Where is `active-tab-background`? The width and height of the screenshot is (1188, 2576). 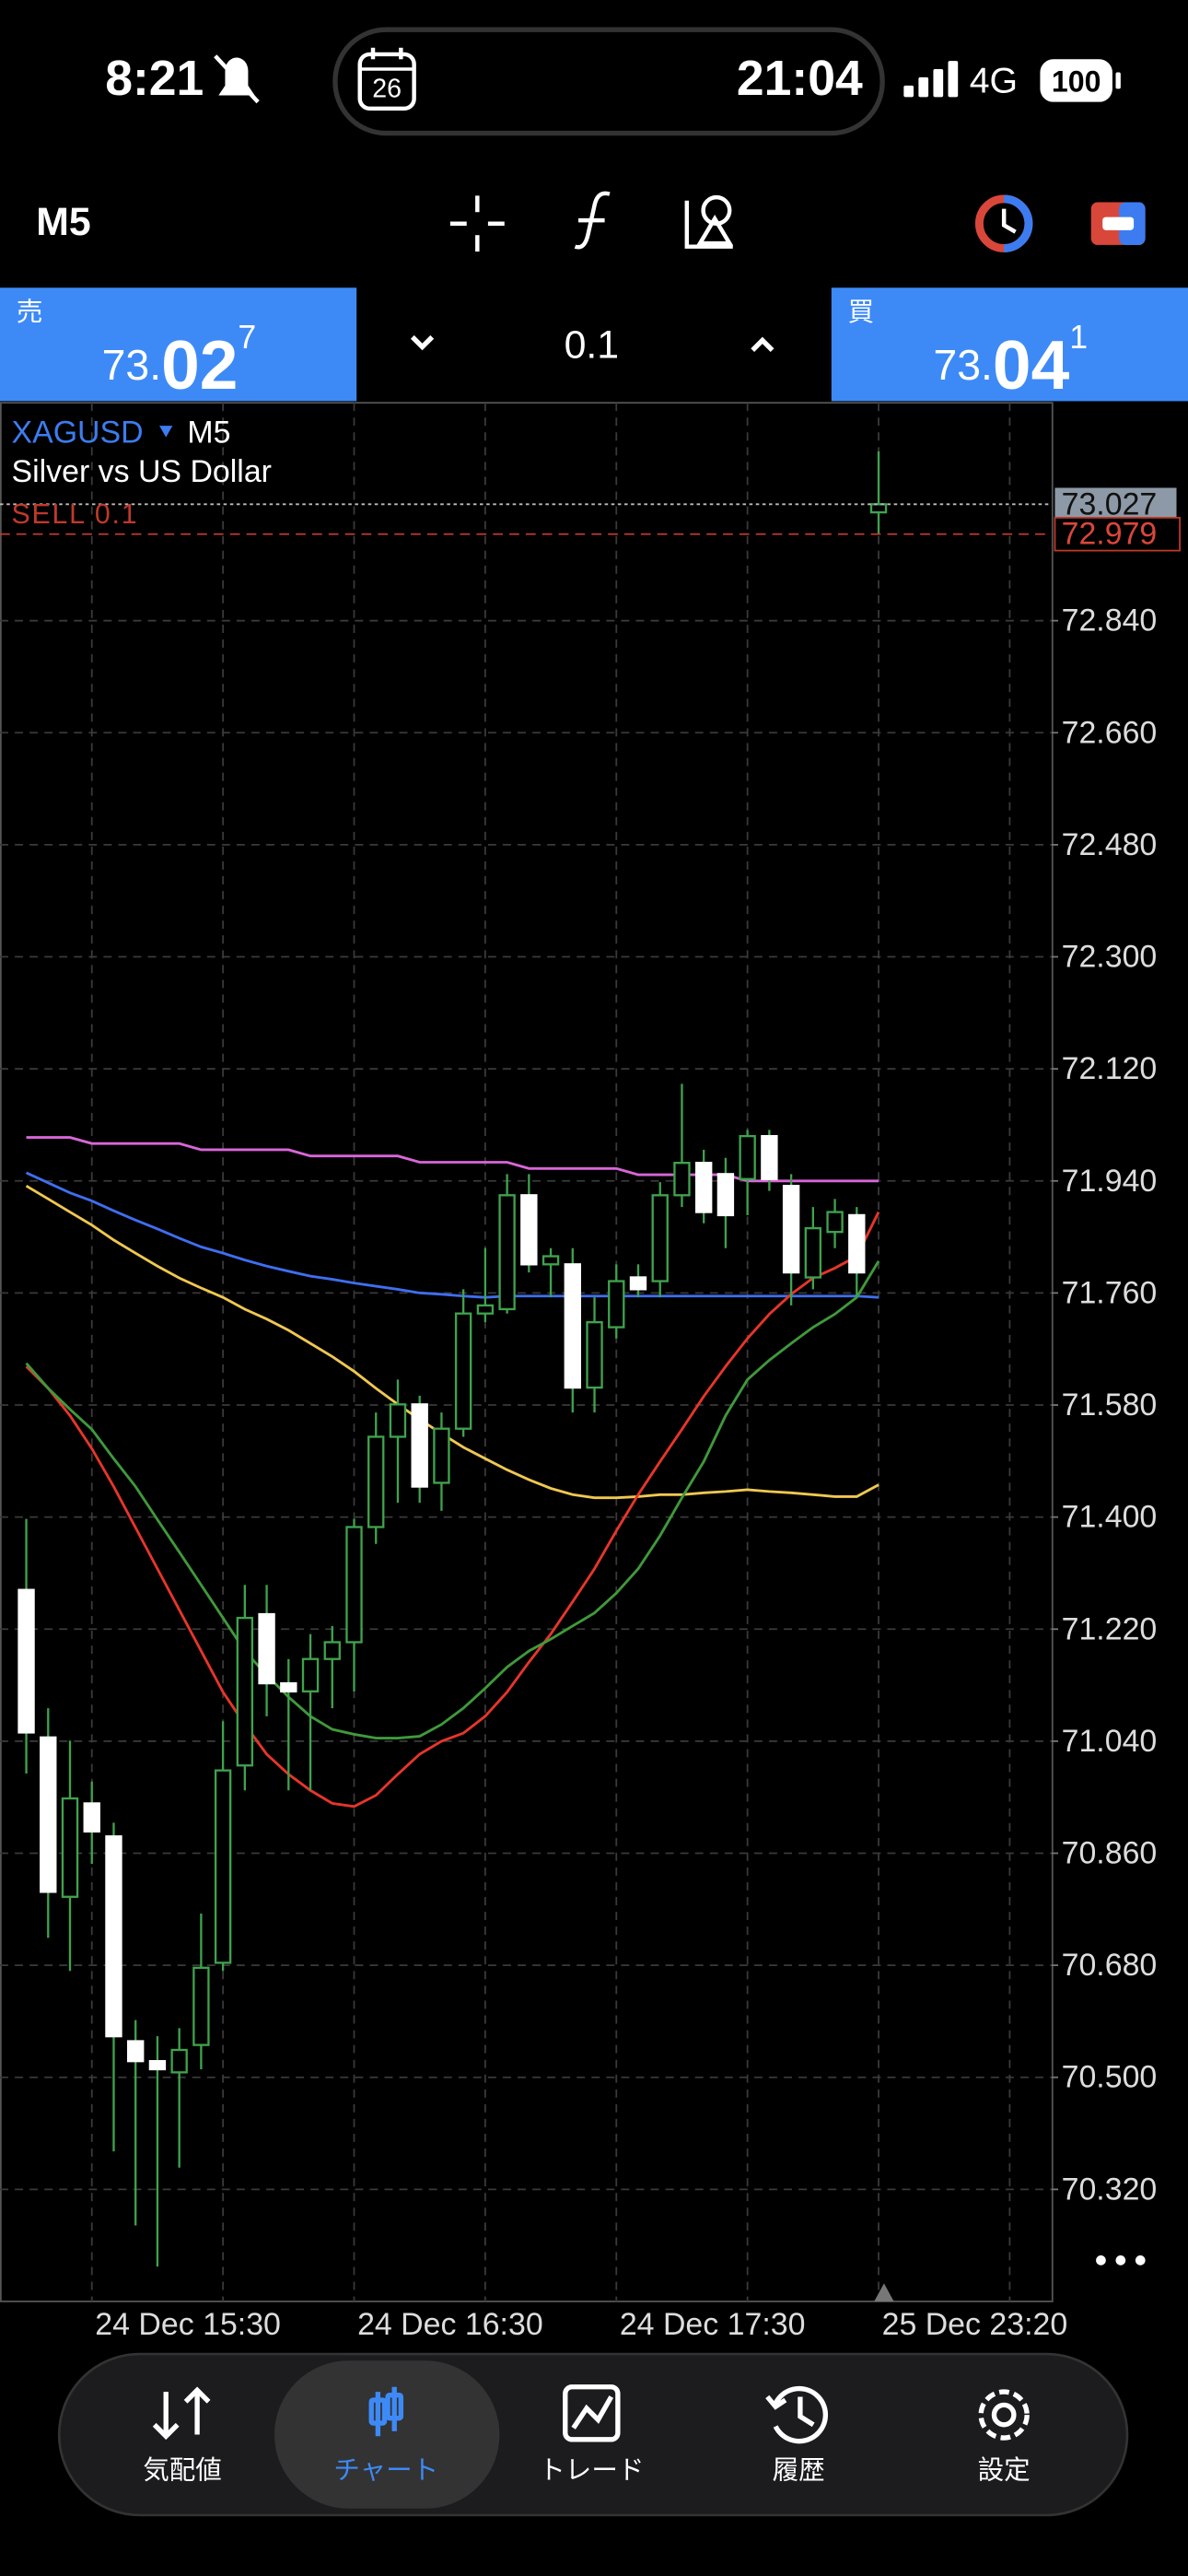
active-tab-background is located at coordinates (387, 2434).